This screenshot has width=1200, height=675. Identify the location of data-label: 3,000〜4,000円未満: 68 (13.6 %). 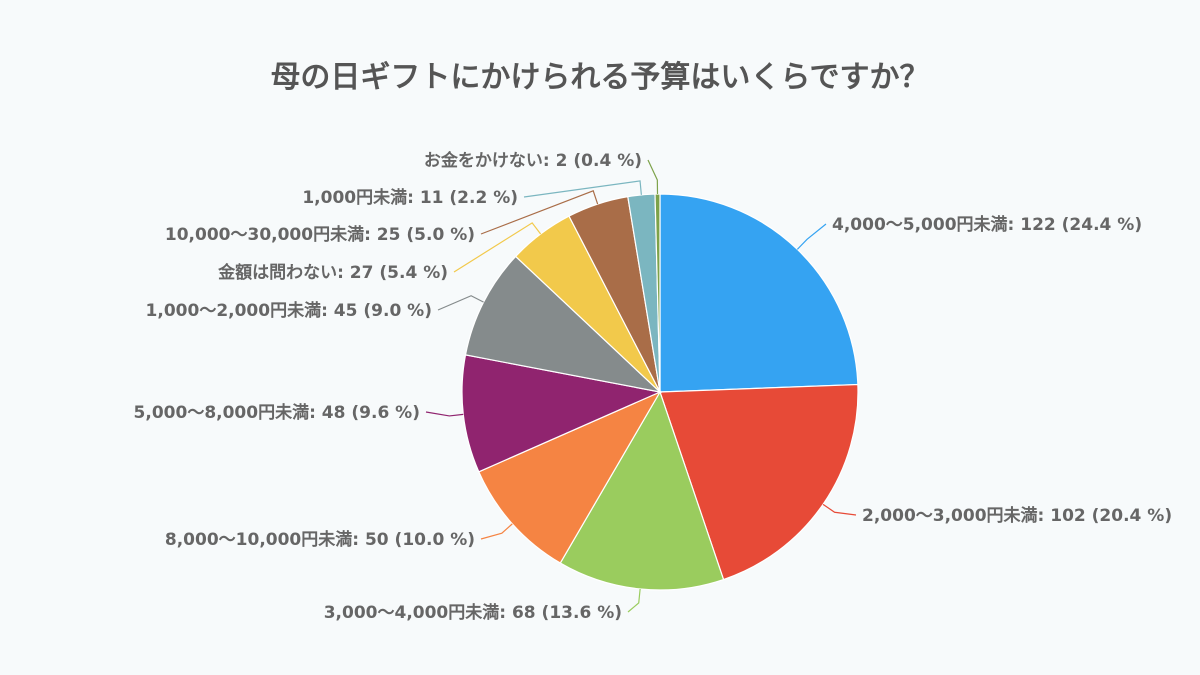
(473, 612).